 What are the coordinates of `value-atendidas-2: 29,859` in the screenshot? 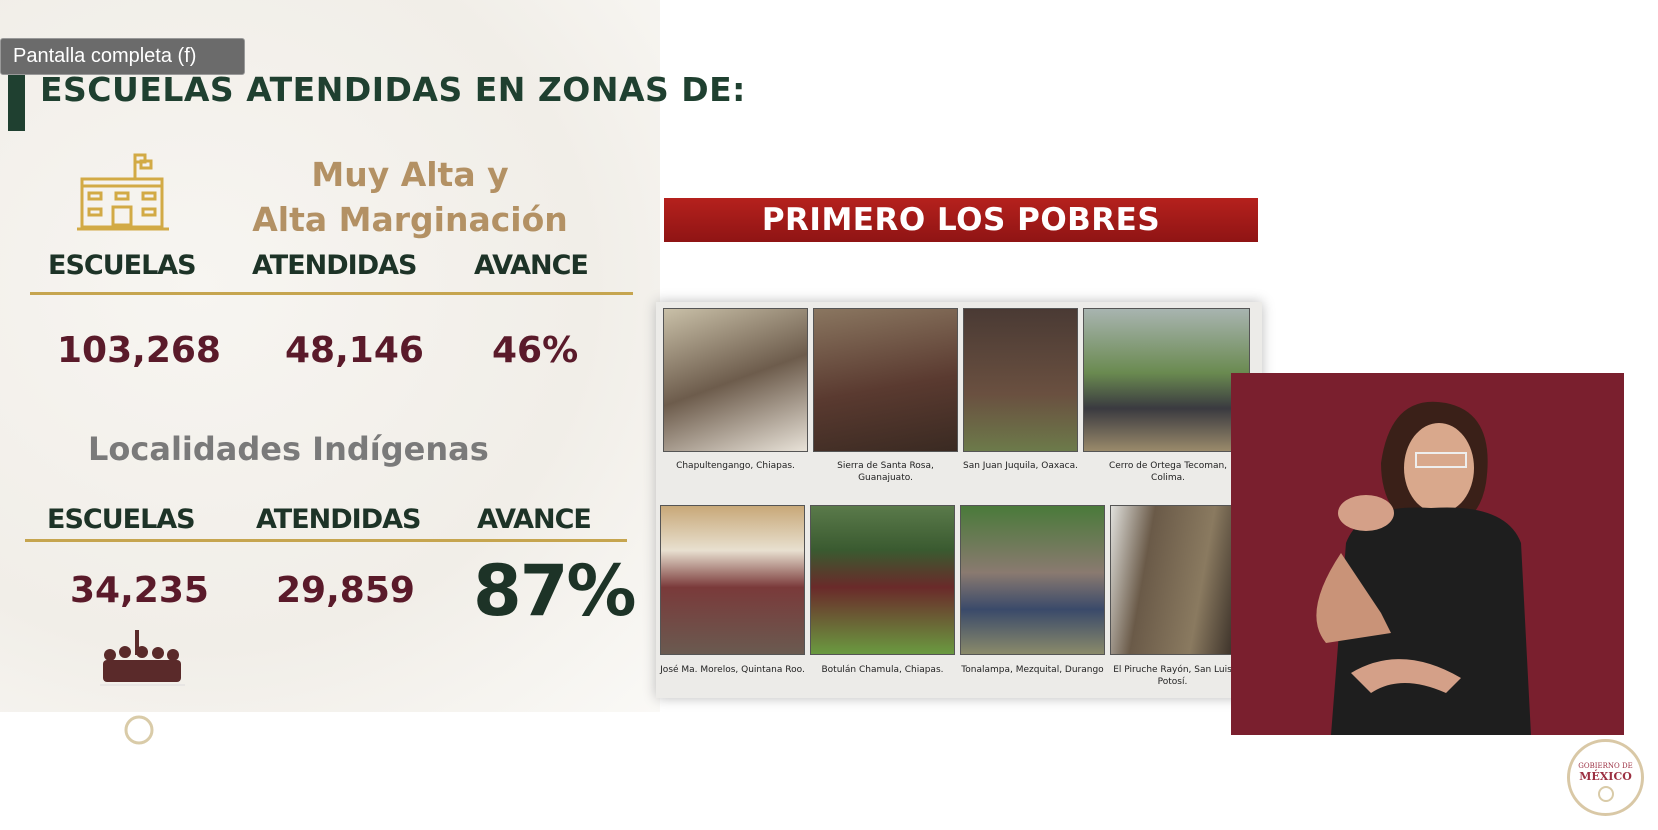 It's located at (345, 590).